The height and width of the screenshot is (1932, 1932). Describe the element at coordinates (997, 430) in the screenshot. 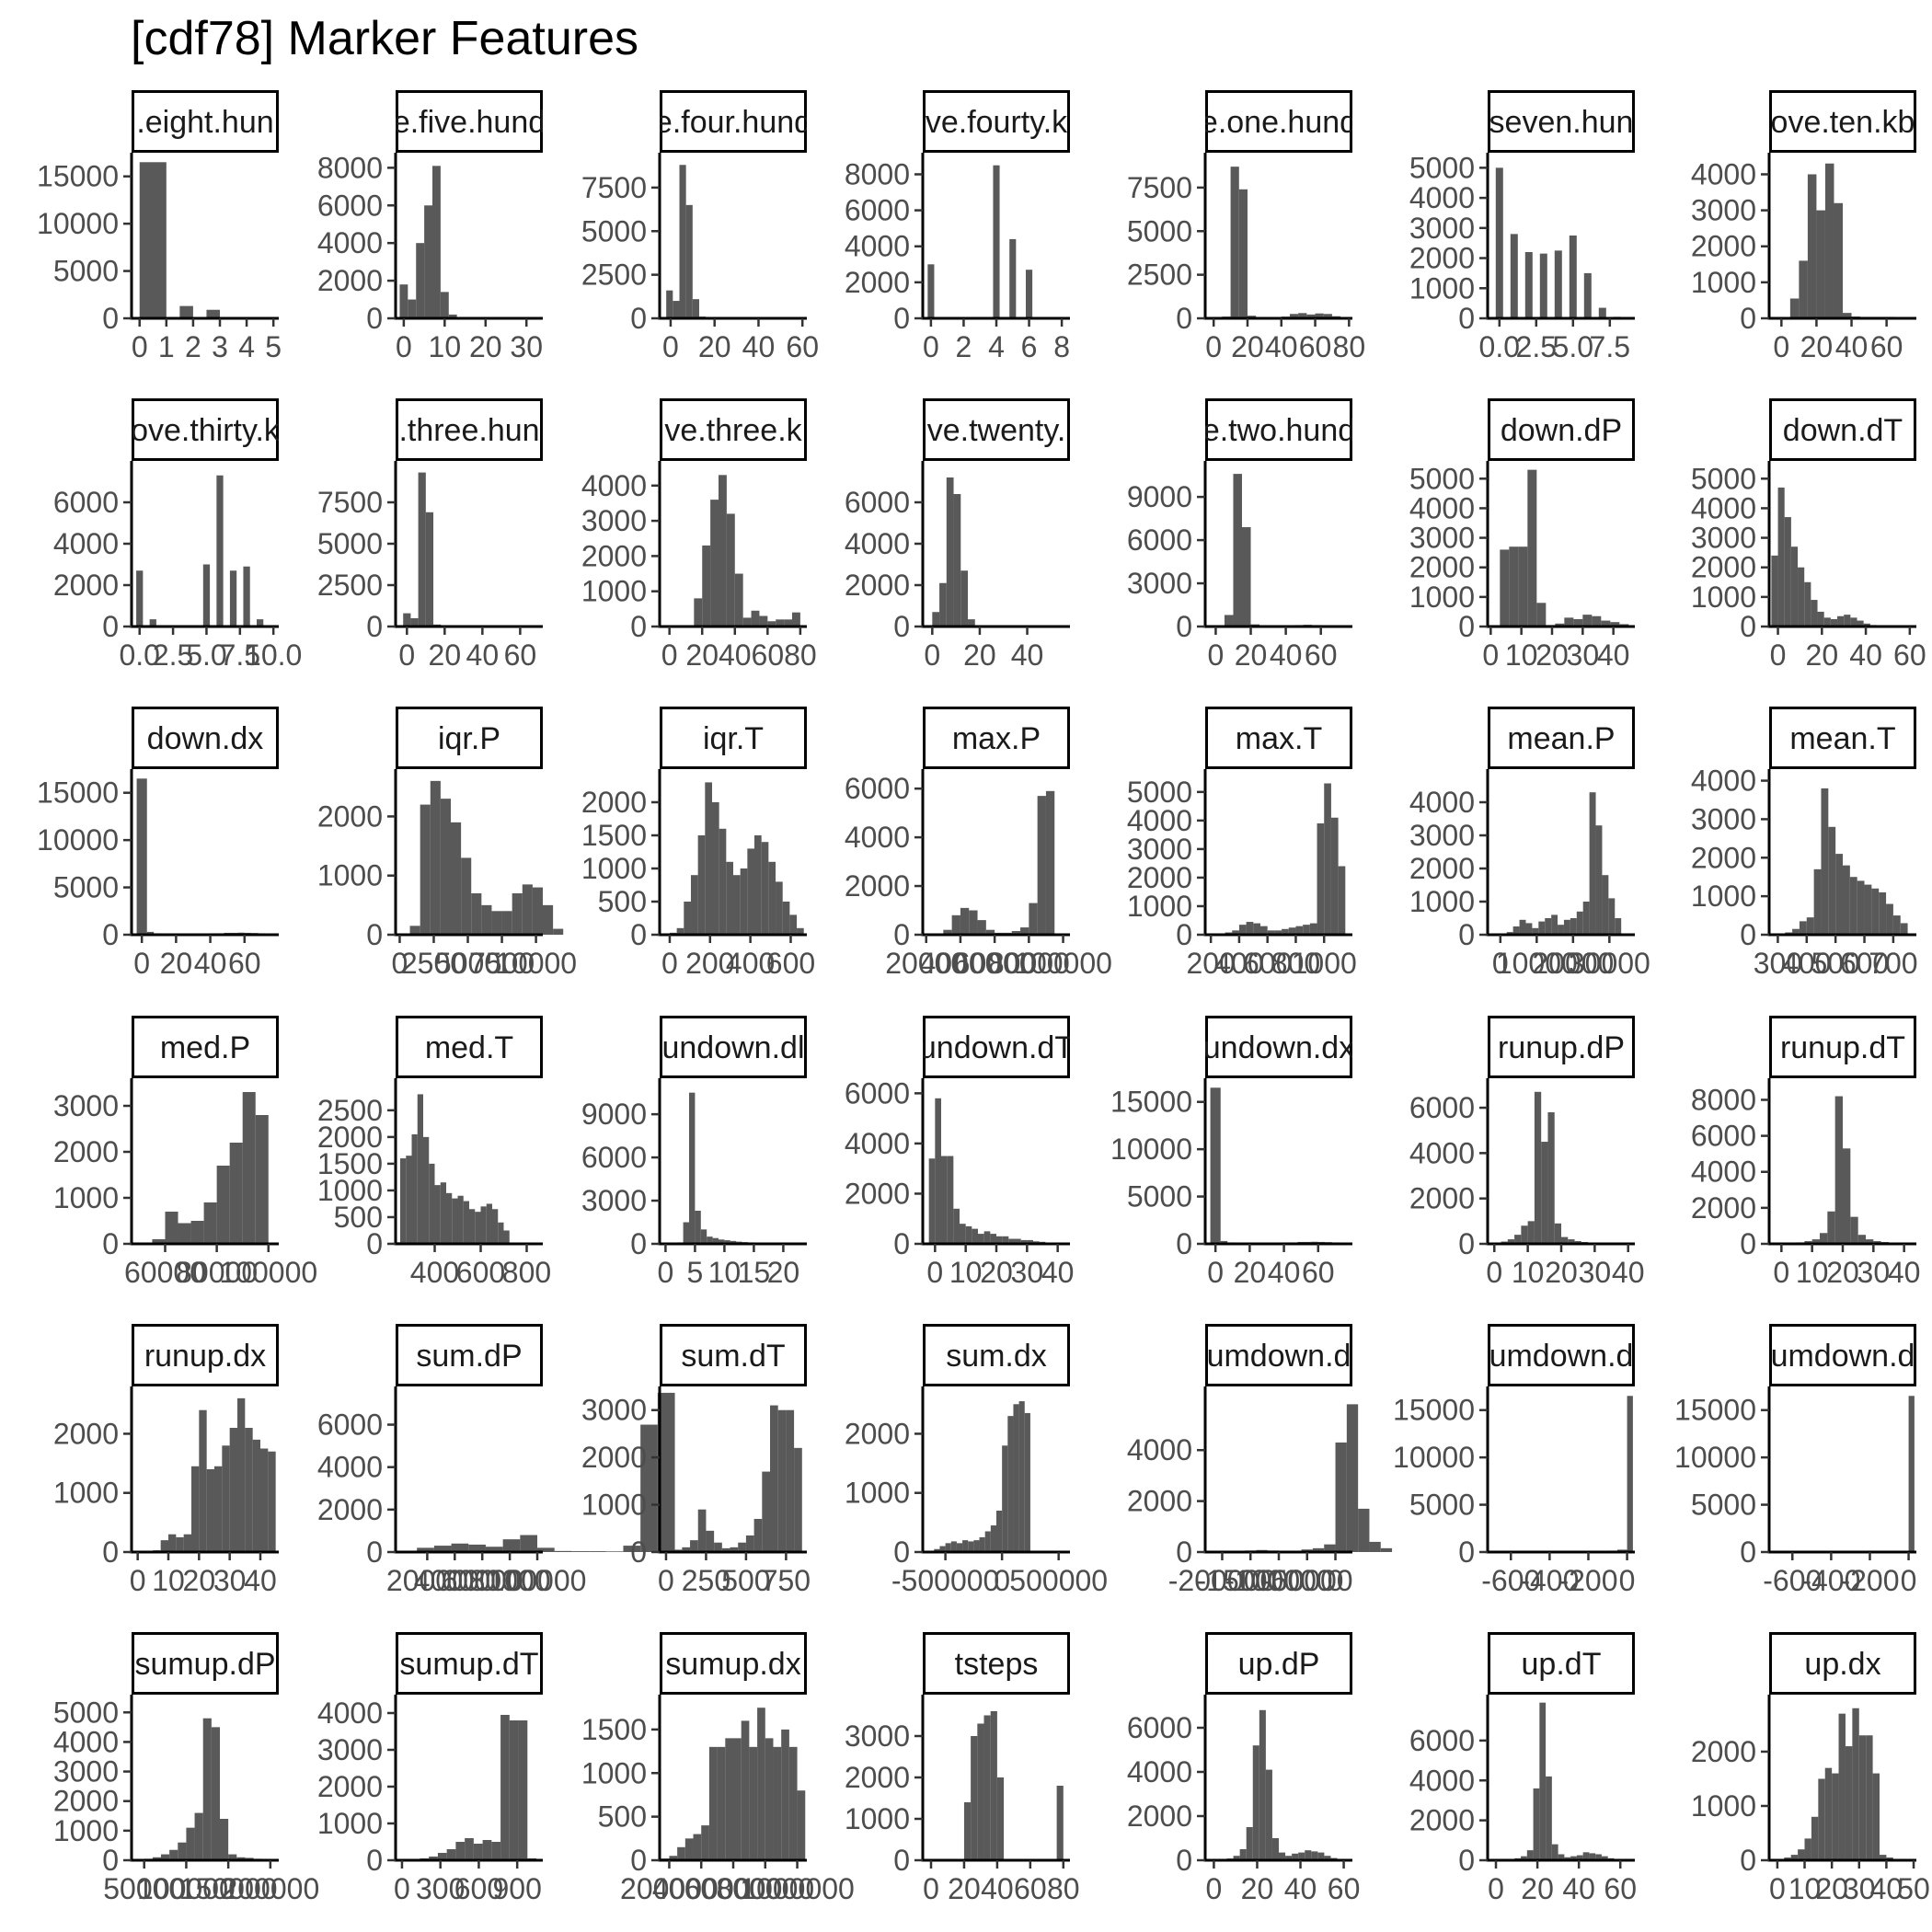

I see `facet-strip-label: ve.twenty.` at that location.